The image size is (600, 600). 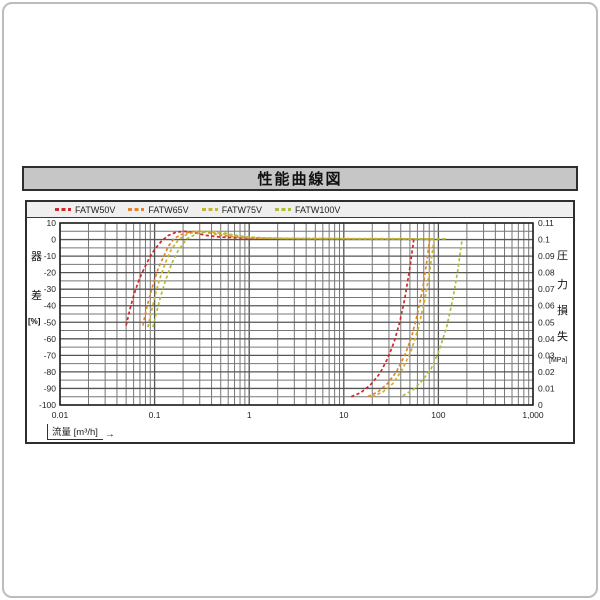 What do you see at coordinates (544, 240) in the screenshot?
I see `right-axis-tick-label: 0.1` at bounding box center [544, 240].